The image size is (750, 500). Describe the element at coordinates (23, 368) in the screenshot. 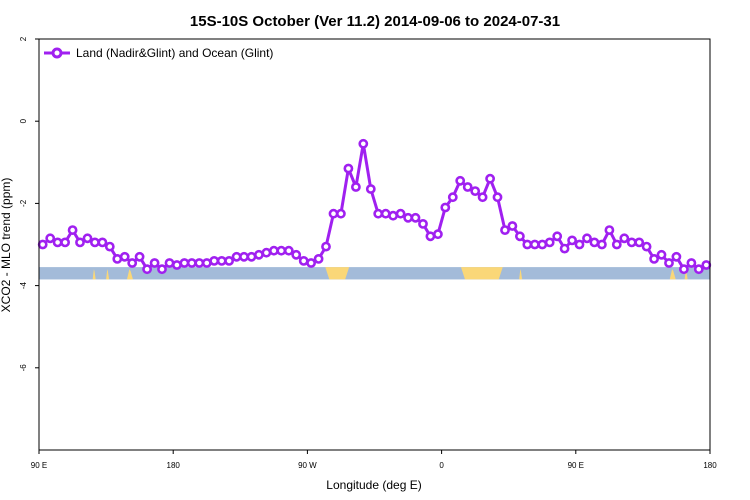

I see `y-tick-label: -6` at that location.